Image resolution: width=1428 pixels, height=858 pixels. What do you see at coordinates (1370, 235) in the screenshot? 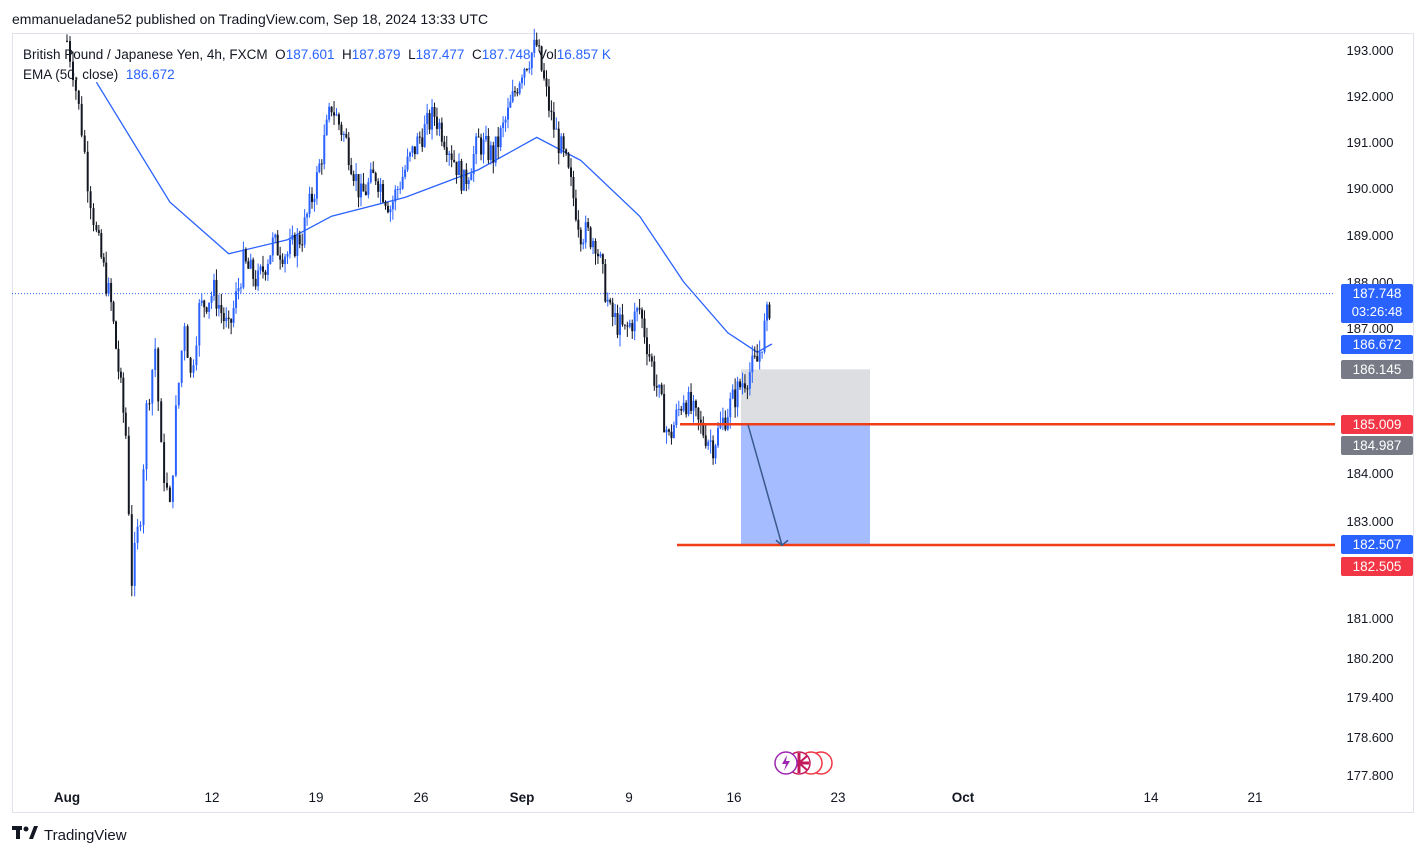
I see `y-tick-label: 189.000` at bounding box center [1370, 235].